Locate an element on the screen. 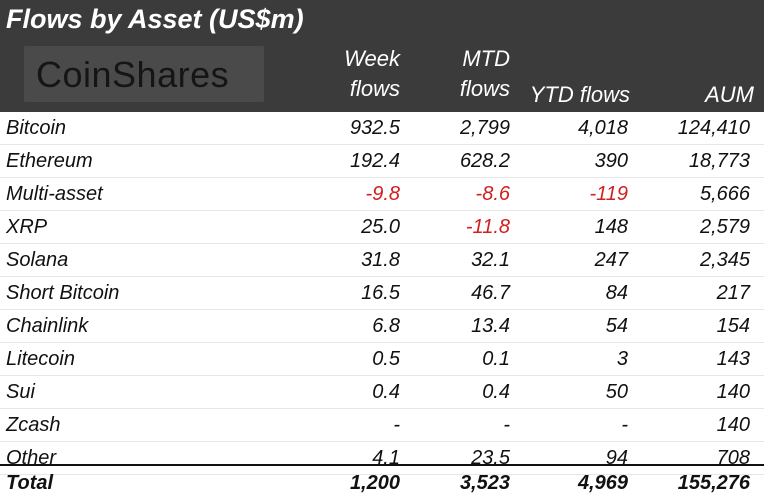  table-row: Bitcoin 932.5 2,799 4,018 124,410 is located at coordinates (382, 128).